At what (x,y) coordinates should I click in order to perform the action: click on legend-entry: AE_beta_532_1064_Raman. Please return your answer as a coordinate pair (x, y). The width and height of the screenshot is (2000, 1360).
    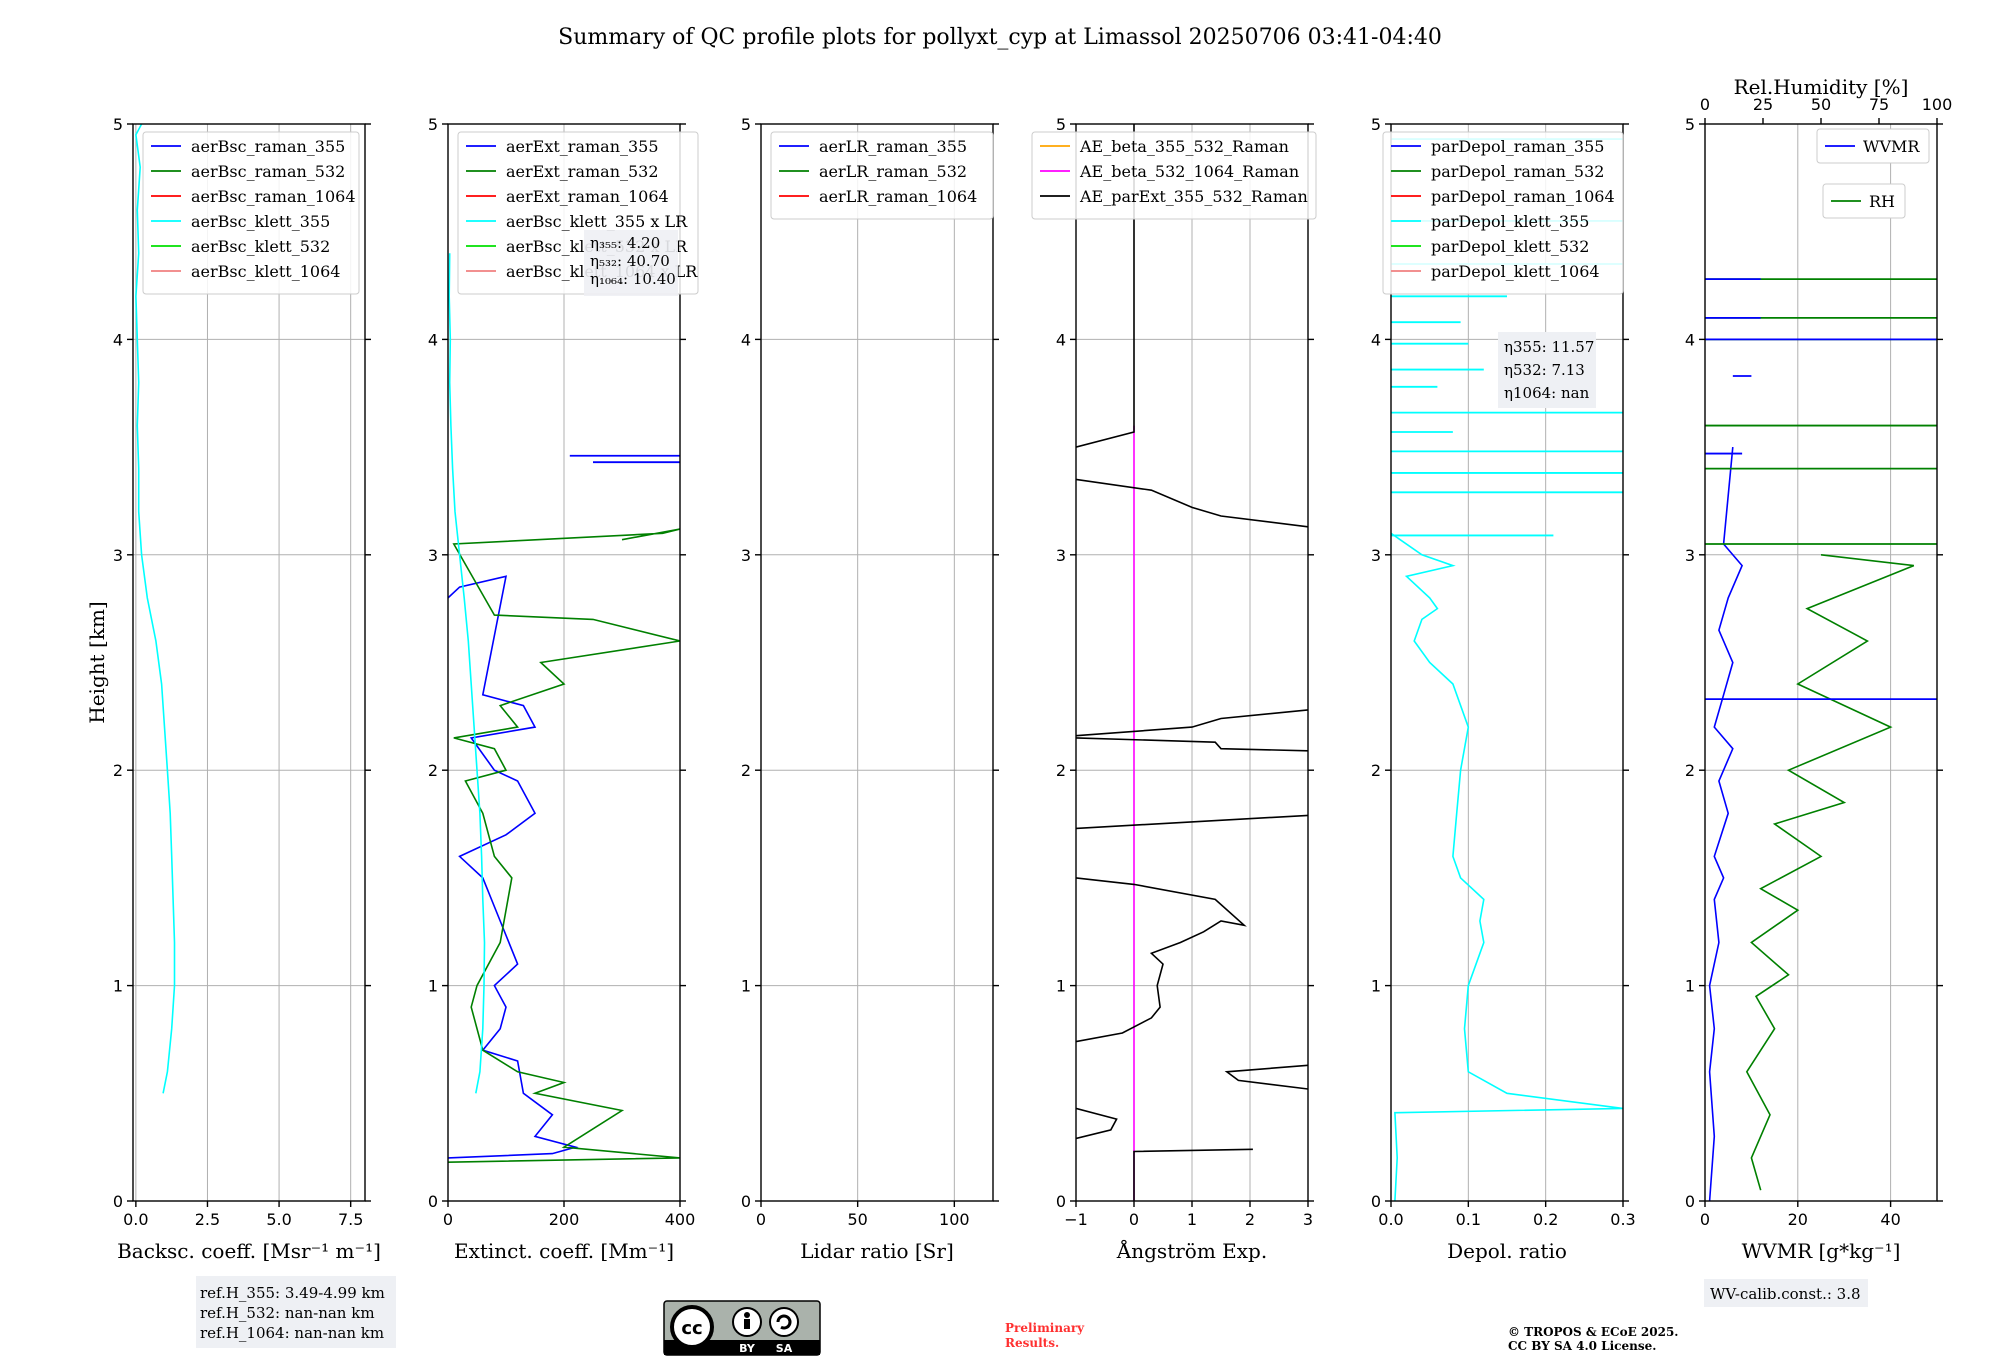
    Looking at the image, I should click on (1189, 171).